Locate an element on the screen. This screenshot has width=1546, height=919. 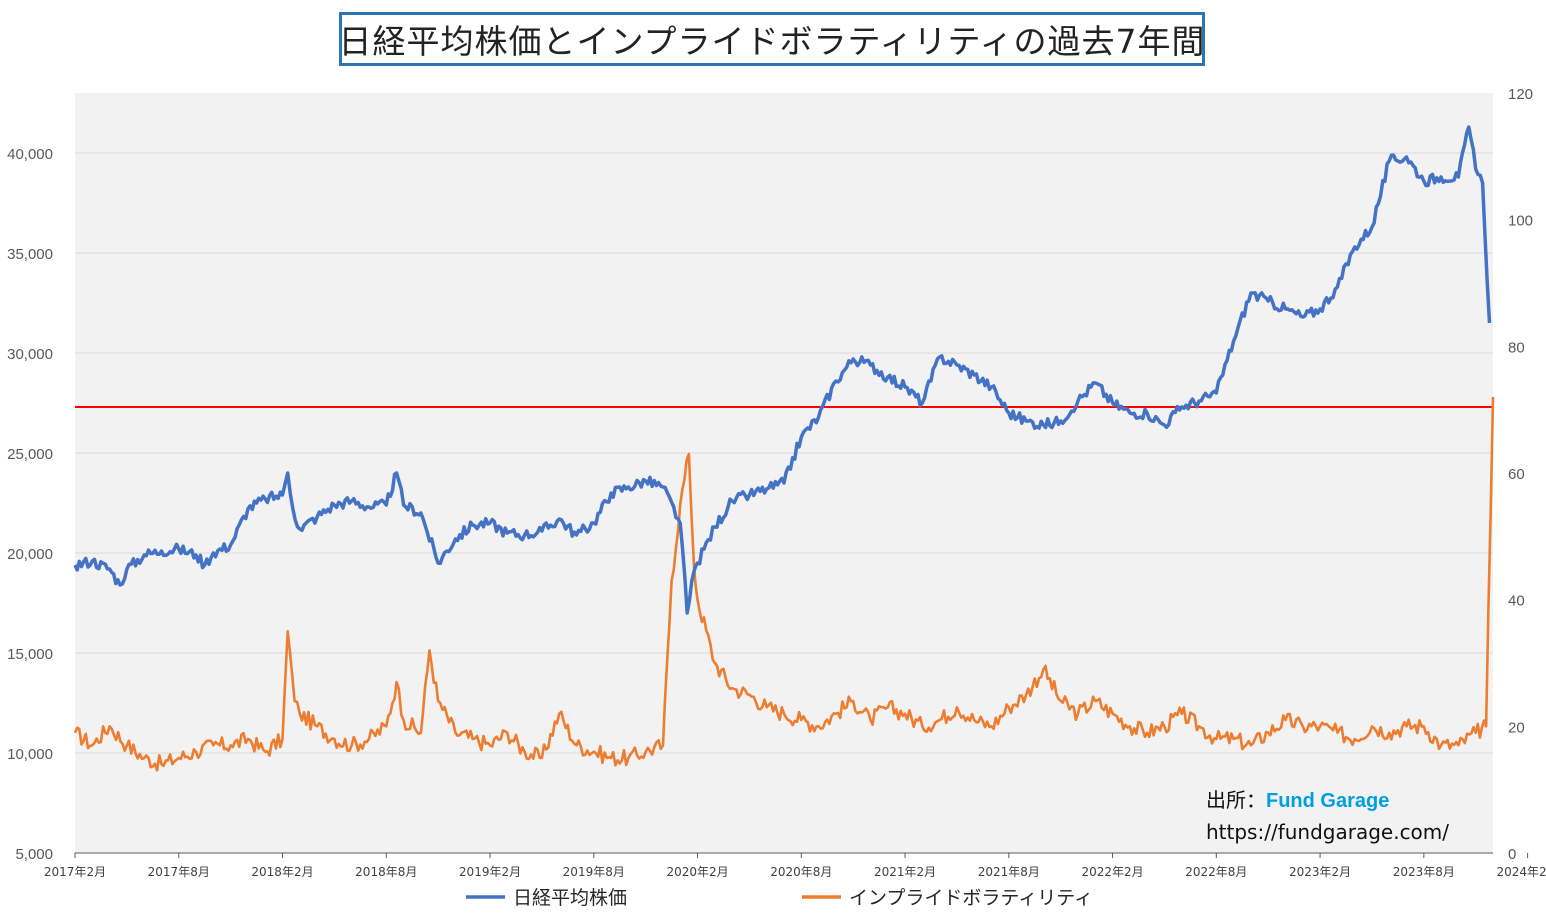
x-tick-label: 2022年8月 is located at coordinates (1216, 872).